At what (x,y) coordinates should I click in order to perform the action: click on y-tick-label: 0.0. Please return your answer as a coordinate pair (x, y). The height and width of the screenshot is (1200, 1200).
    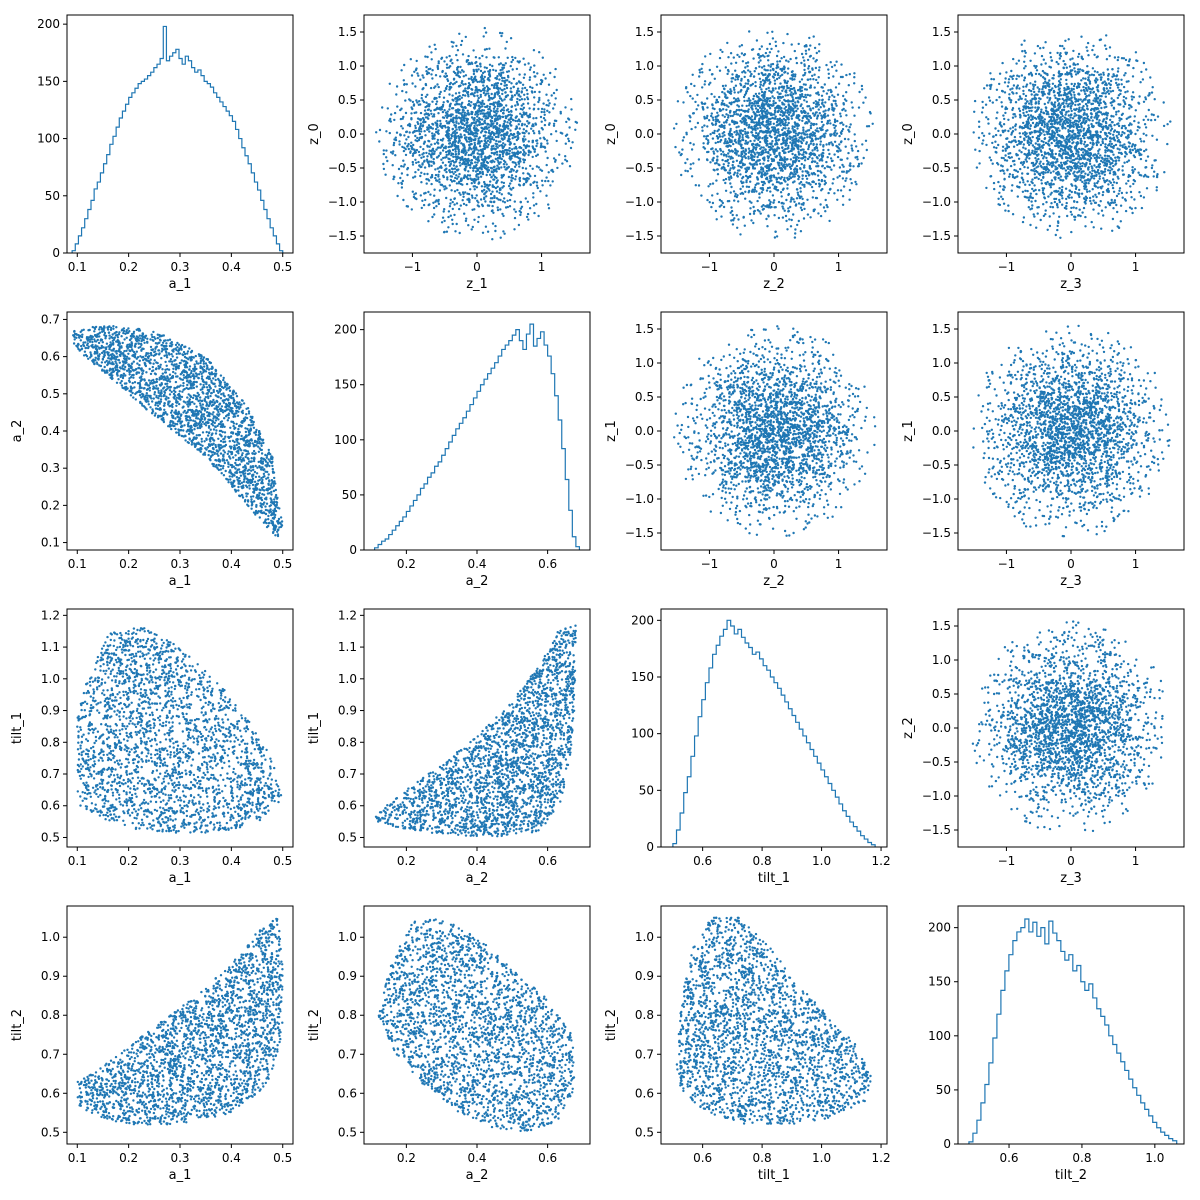
    Looking at the image, I should click on (347, 134).